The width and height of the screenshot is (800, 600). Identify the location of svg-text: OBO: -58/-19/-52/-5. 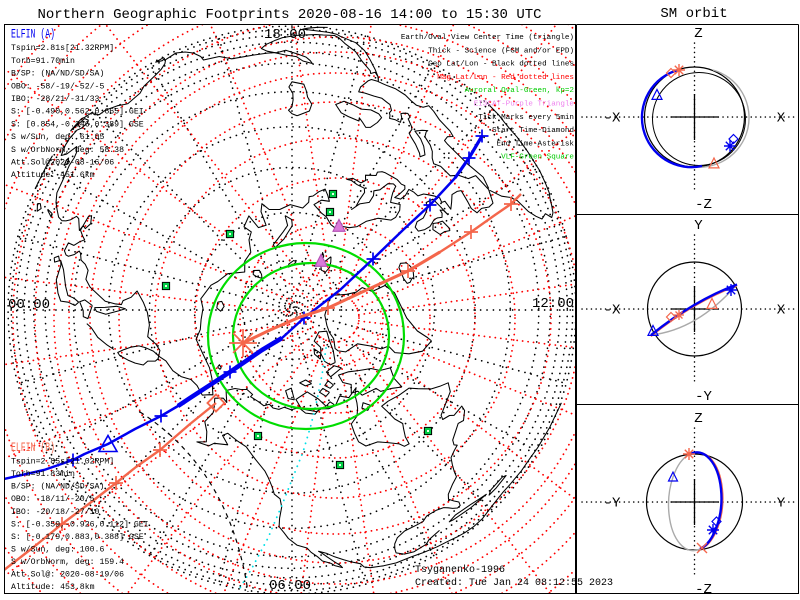
(57, 86).